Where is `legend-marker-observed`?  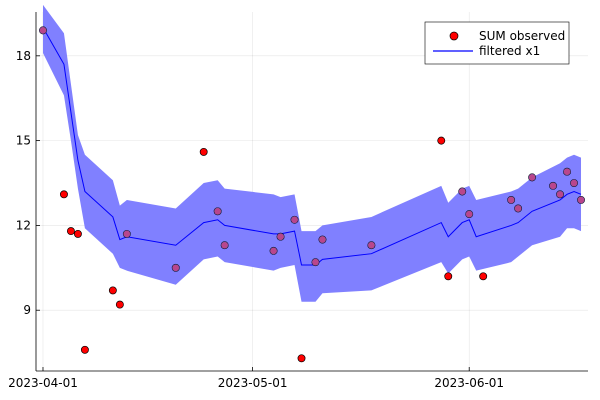
legend-marker-observed is located at coordinates (454, 36).